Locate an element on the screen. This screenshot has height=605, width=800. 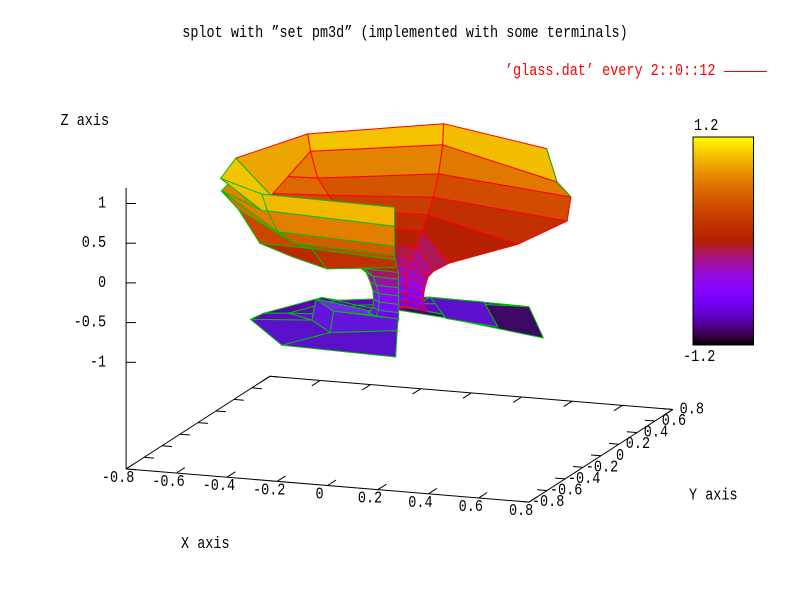
svg-text: 1.2 is located at coordinates (706, 125).